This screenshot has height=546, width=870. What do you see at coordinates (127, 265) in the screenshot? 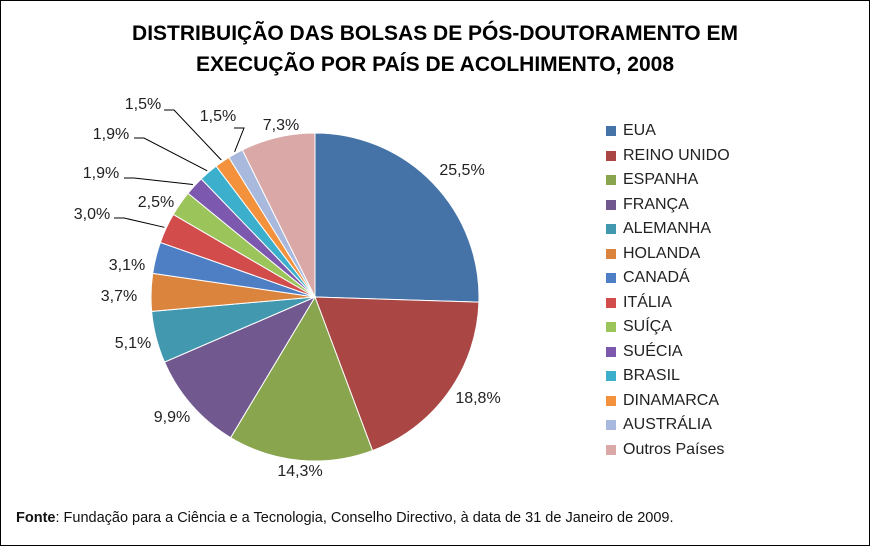
I see `data-label-7: 3,1%` at bounding box center [127, 265].